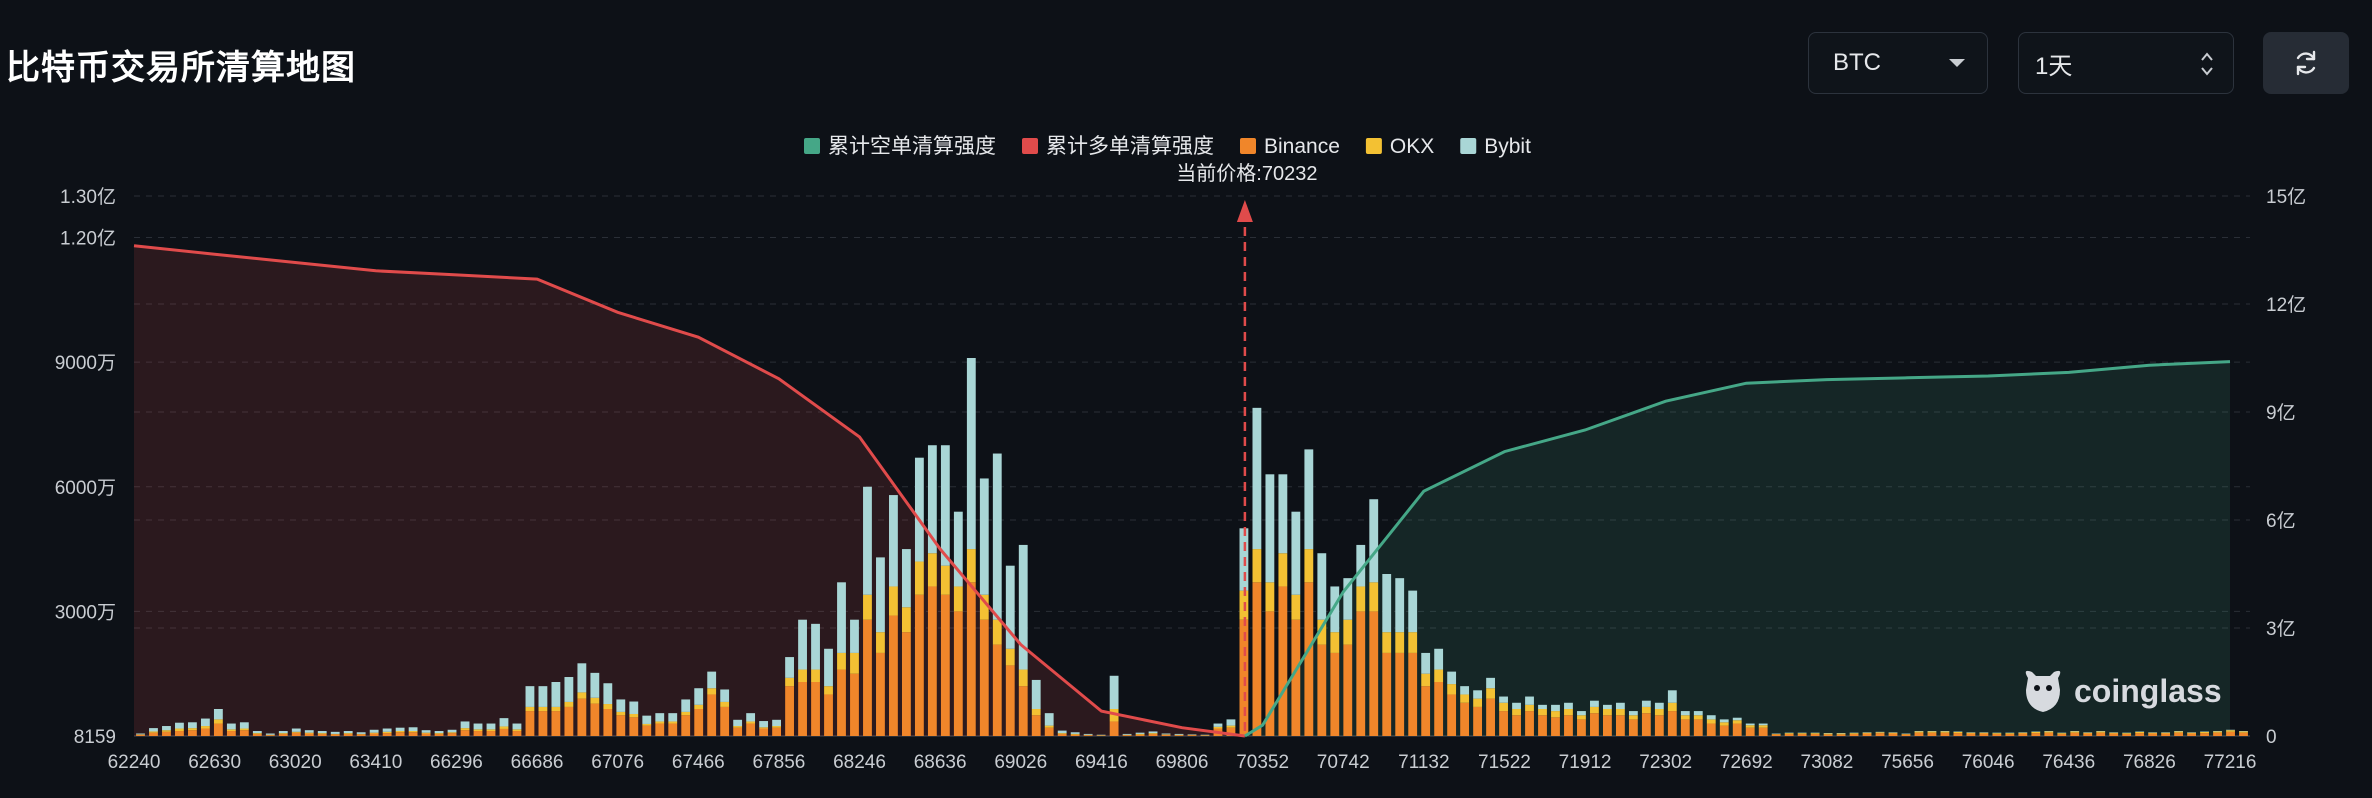  I want to click on legend-swatch, so click(1373, 146).